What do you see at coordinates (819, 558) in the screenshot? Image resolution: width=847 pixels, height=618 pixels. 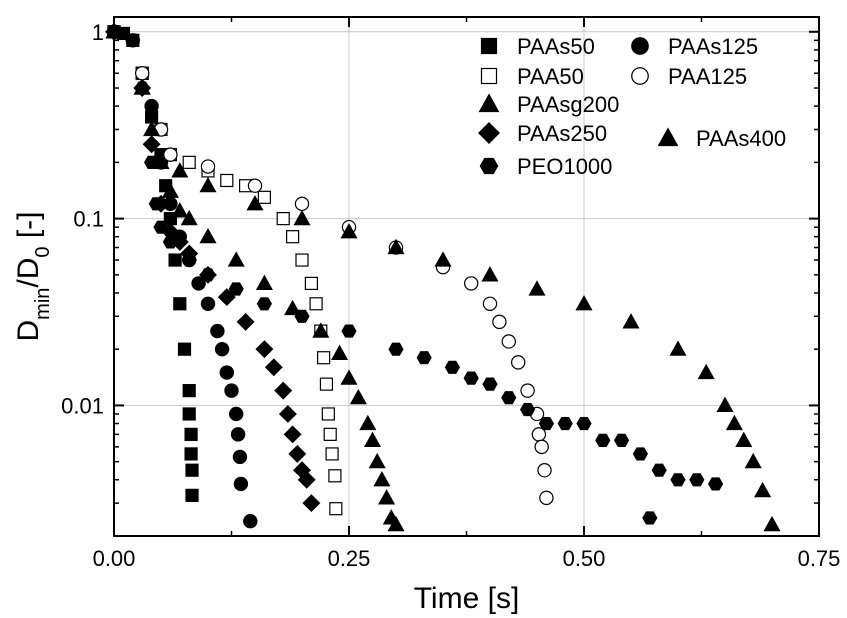 I see `x-tick-label-3: 0.75` at bounding box center [819, 558].